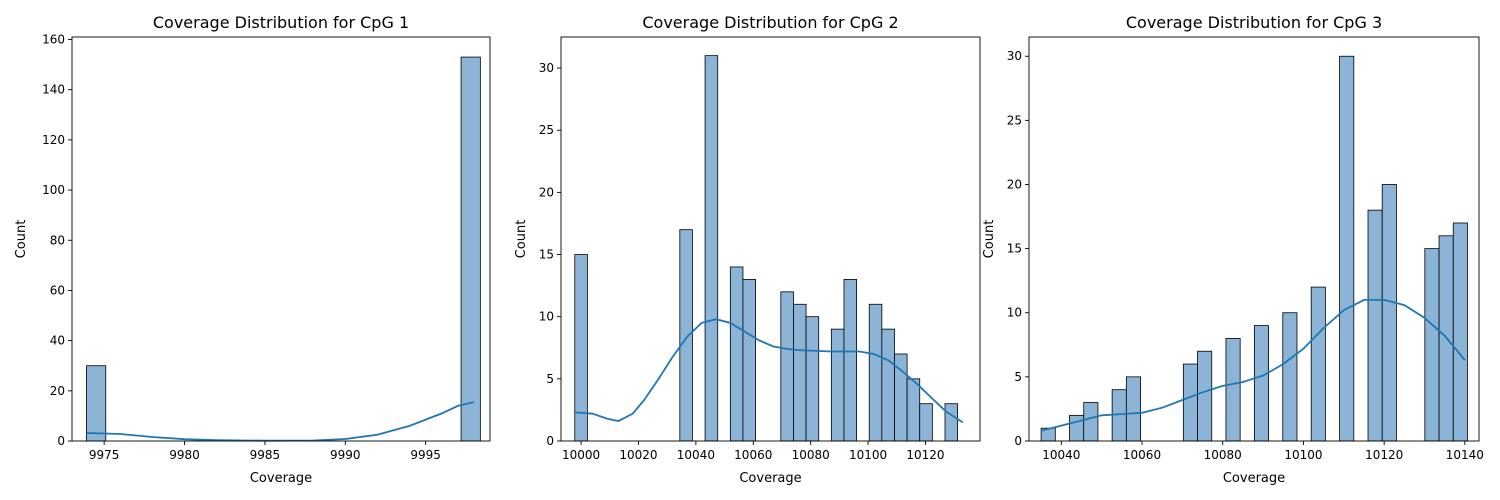 The width and height of the screenshot is (1500, 500). I want to click on x-tick-label: 10140, so click(1465, 455).